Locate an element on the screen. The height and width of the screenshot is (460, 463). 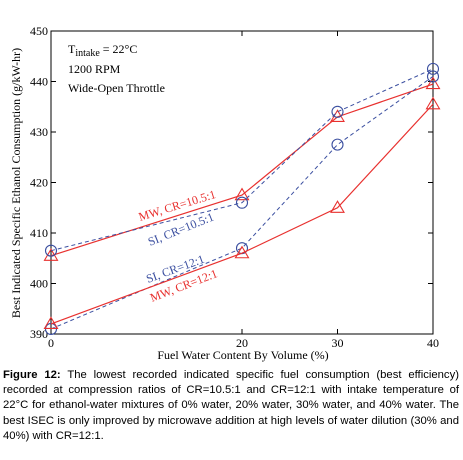
y-tick-label: 430 is located at coordinates (39, 132).